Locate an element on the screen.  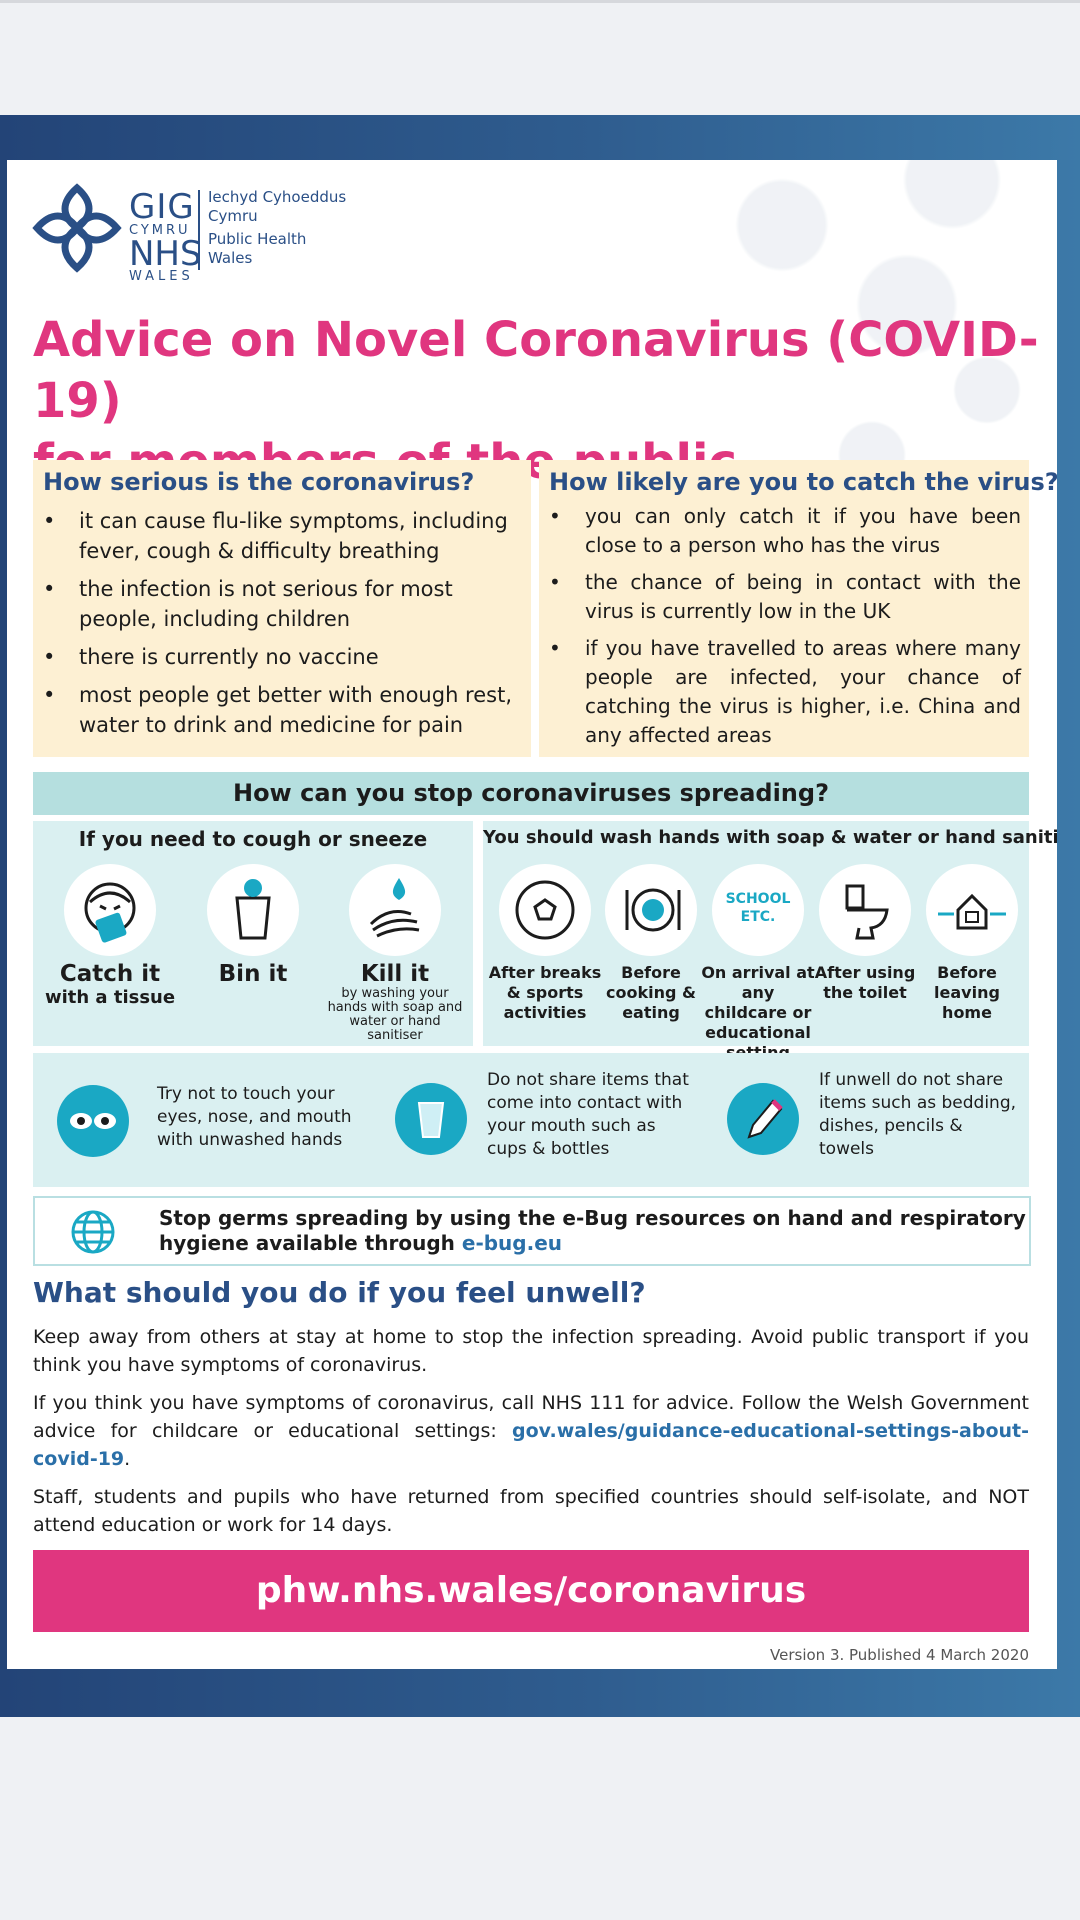
catch-it-caption: Catch it with a tissue is located at coordinates (110, 985).